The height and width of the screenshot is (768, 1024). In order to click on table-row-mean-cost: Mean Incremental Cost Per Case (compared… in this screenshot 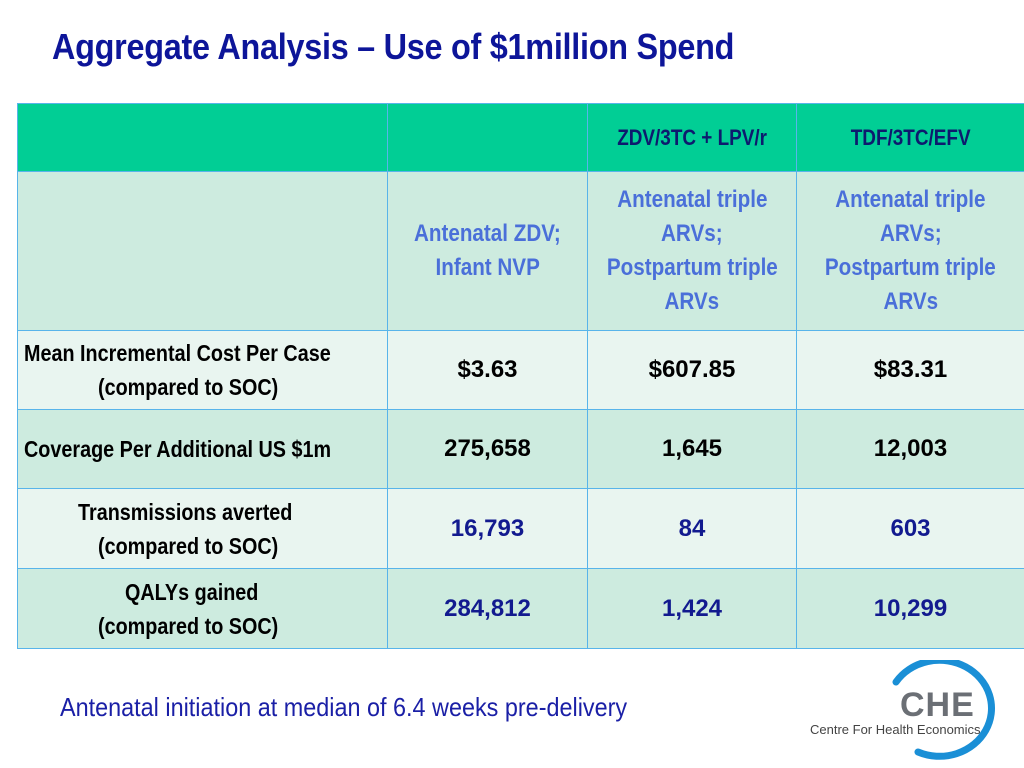, I will do `click(520, 370)`.